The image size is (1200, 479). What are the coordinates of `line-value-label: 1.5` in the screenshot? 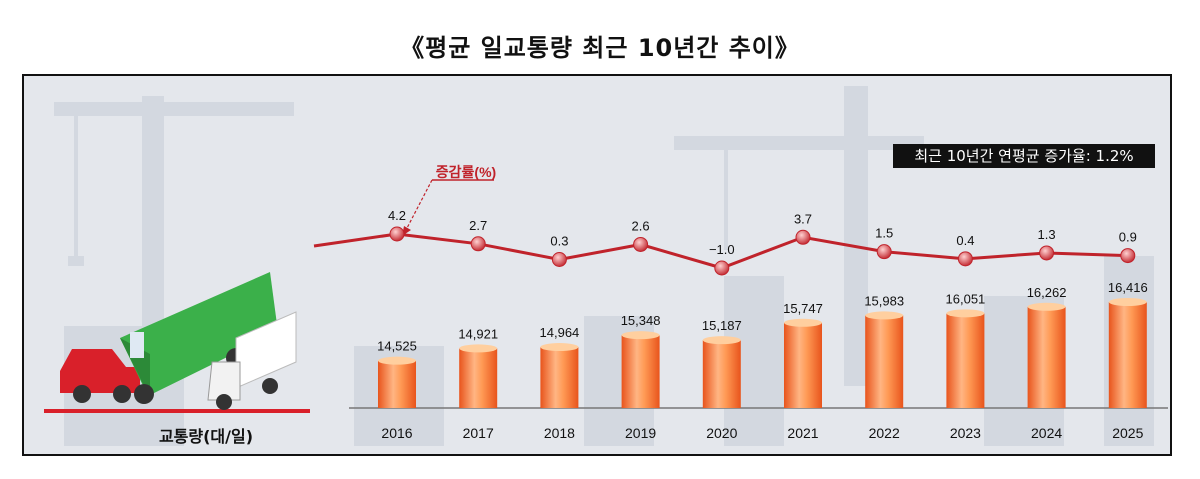 It's located at (884, 233).